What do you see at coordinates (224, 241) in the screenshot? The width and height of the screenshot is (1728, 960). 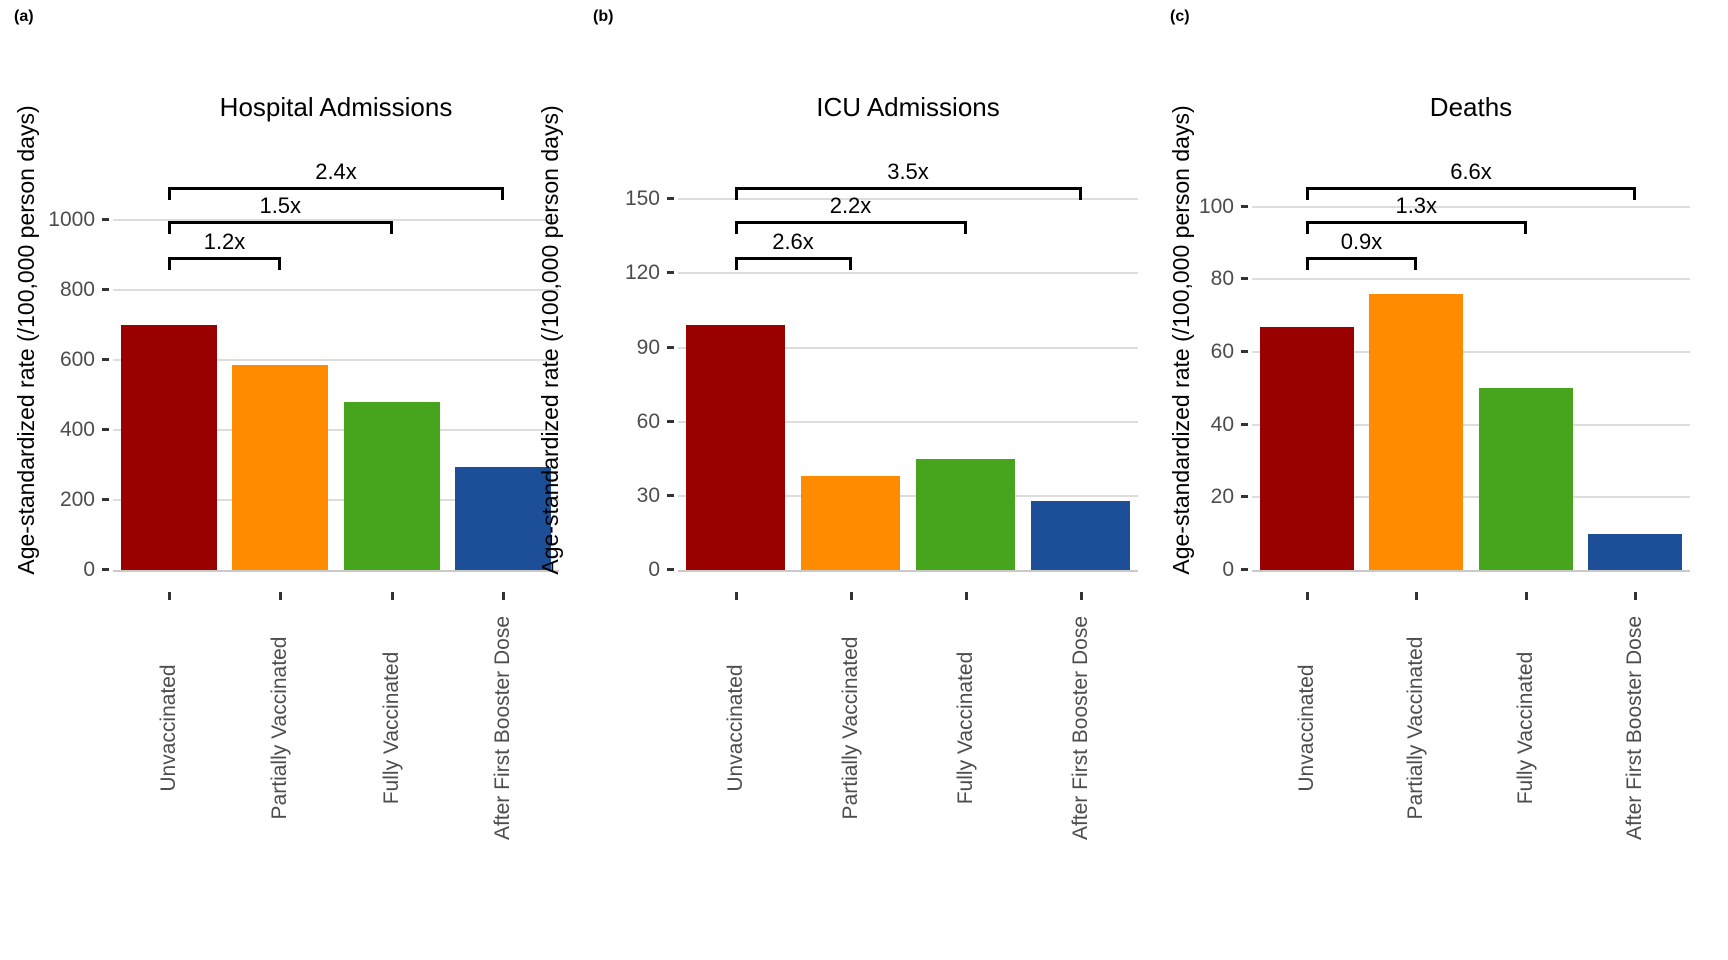 I see `ratio-label: 1.2x` at bounding box center [224, 241].